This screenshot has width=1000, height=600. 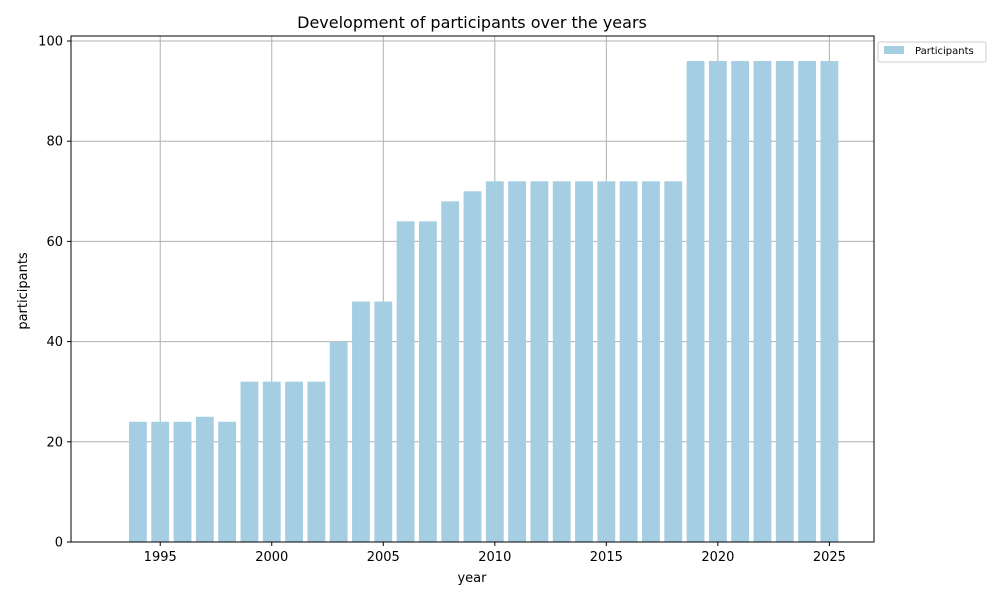 What do you see at coordinates (54, 242) in the screenshot?
I see `y-tick-label: 60` at bounding box center [54, 242].